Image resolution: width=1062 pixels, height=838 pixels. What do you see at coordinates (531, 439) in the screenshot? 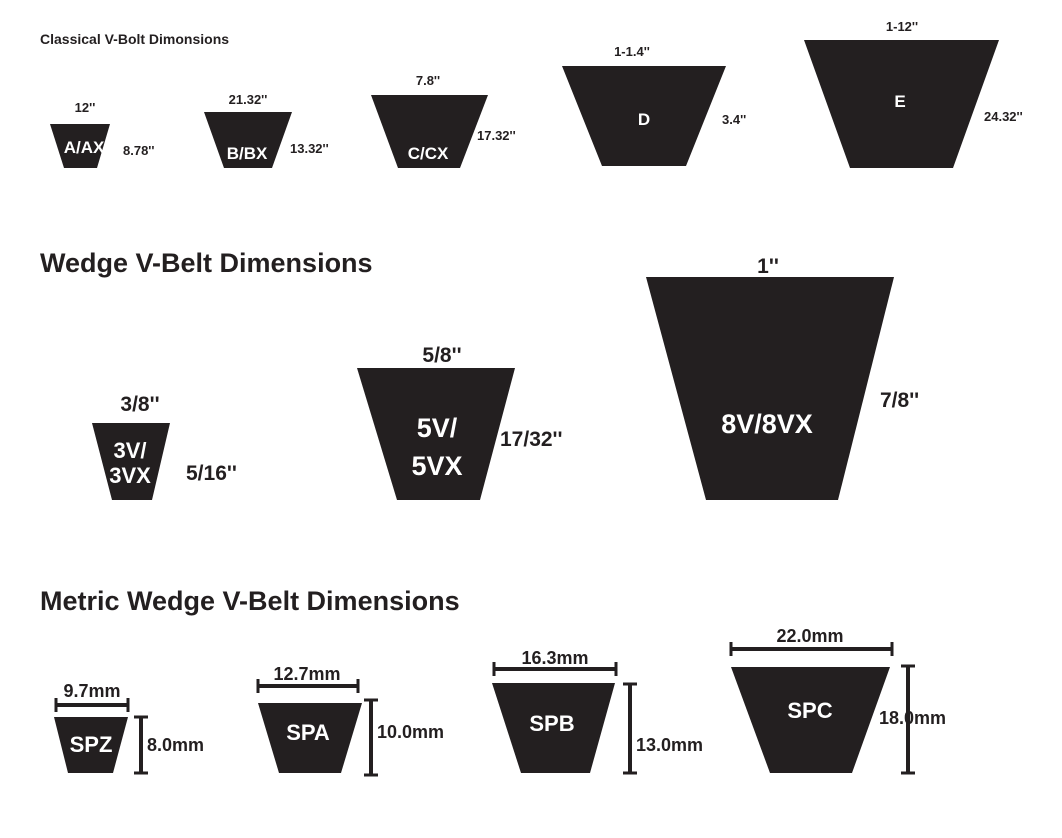
I see `height-label: 17/32''` at bounding box center [531, 439].